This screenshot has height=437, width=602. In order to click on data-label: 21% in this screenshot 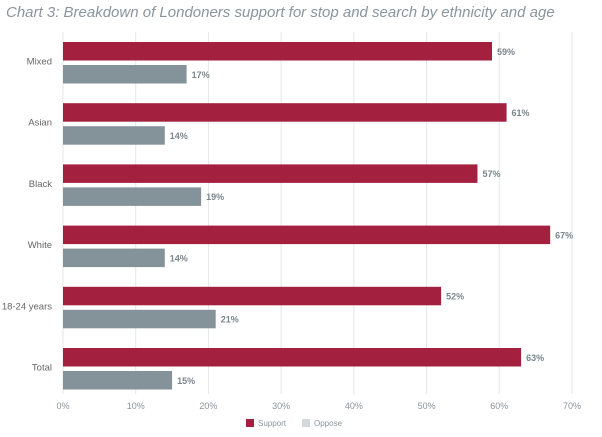, I will do `click(230, 320)`.